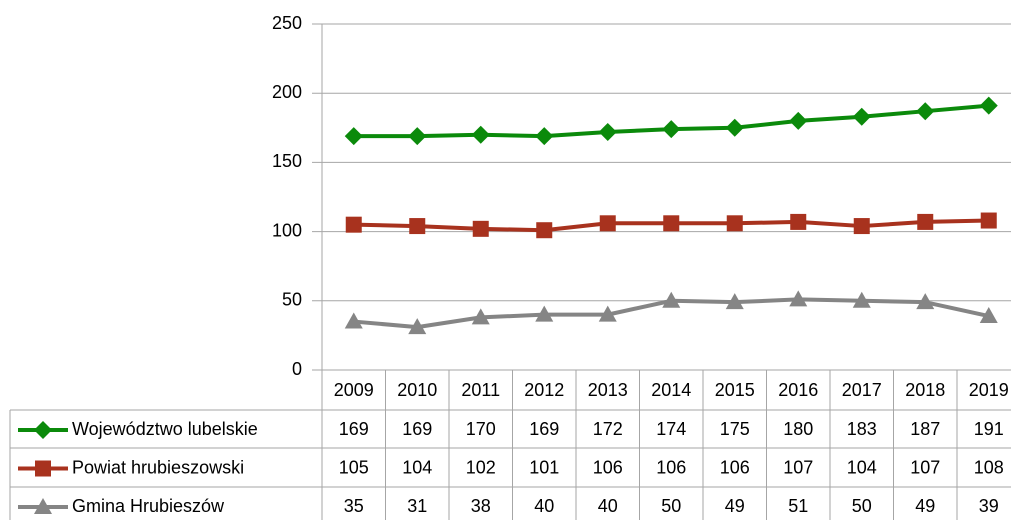 The height and width of the screenshot is (520, 1011). Describe the element at coordinates (798, 506) in the screenshot. I see `table-value: 51` at that location.